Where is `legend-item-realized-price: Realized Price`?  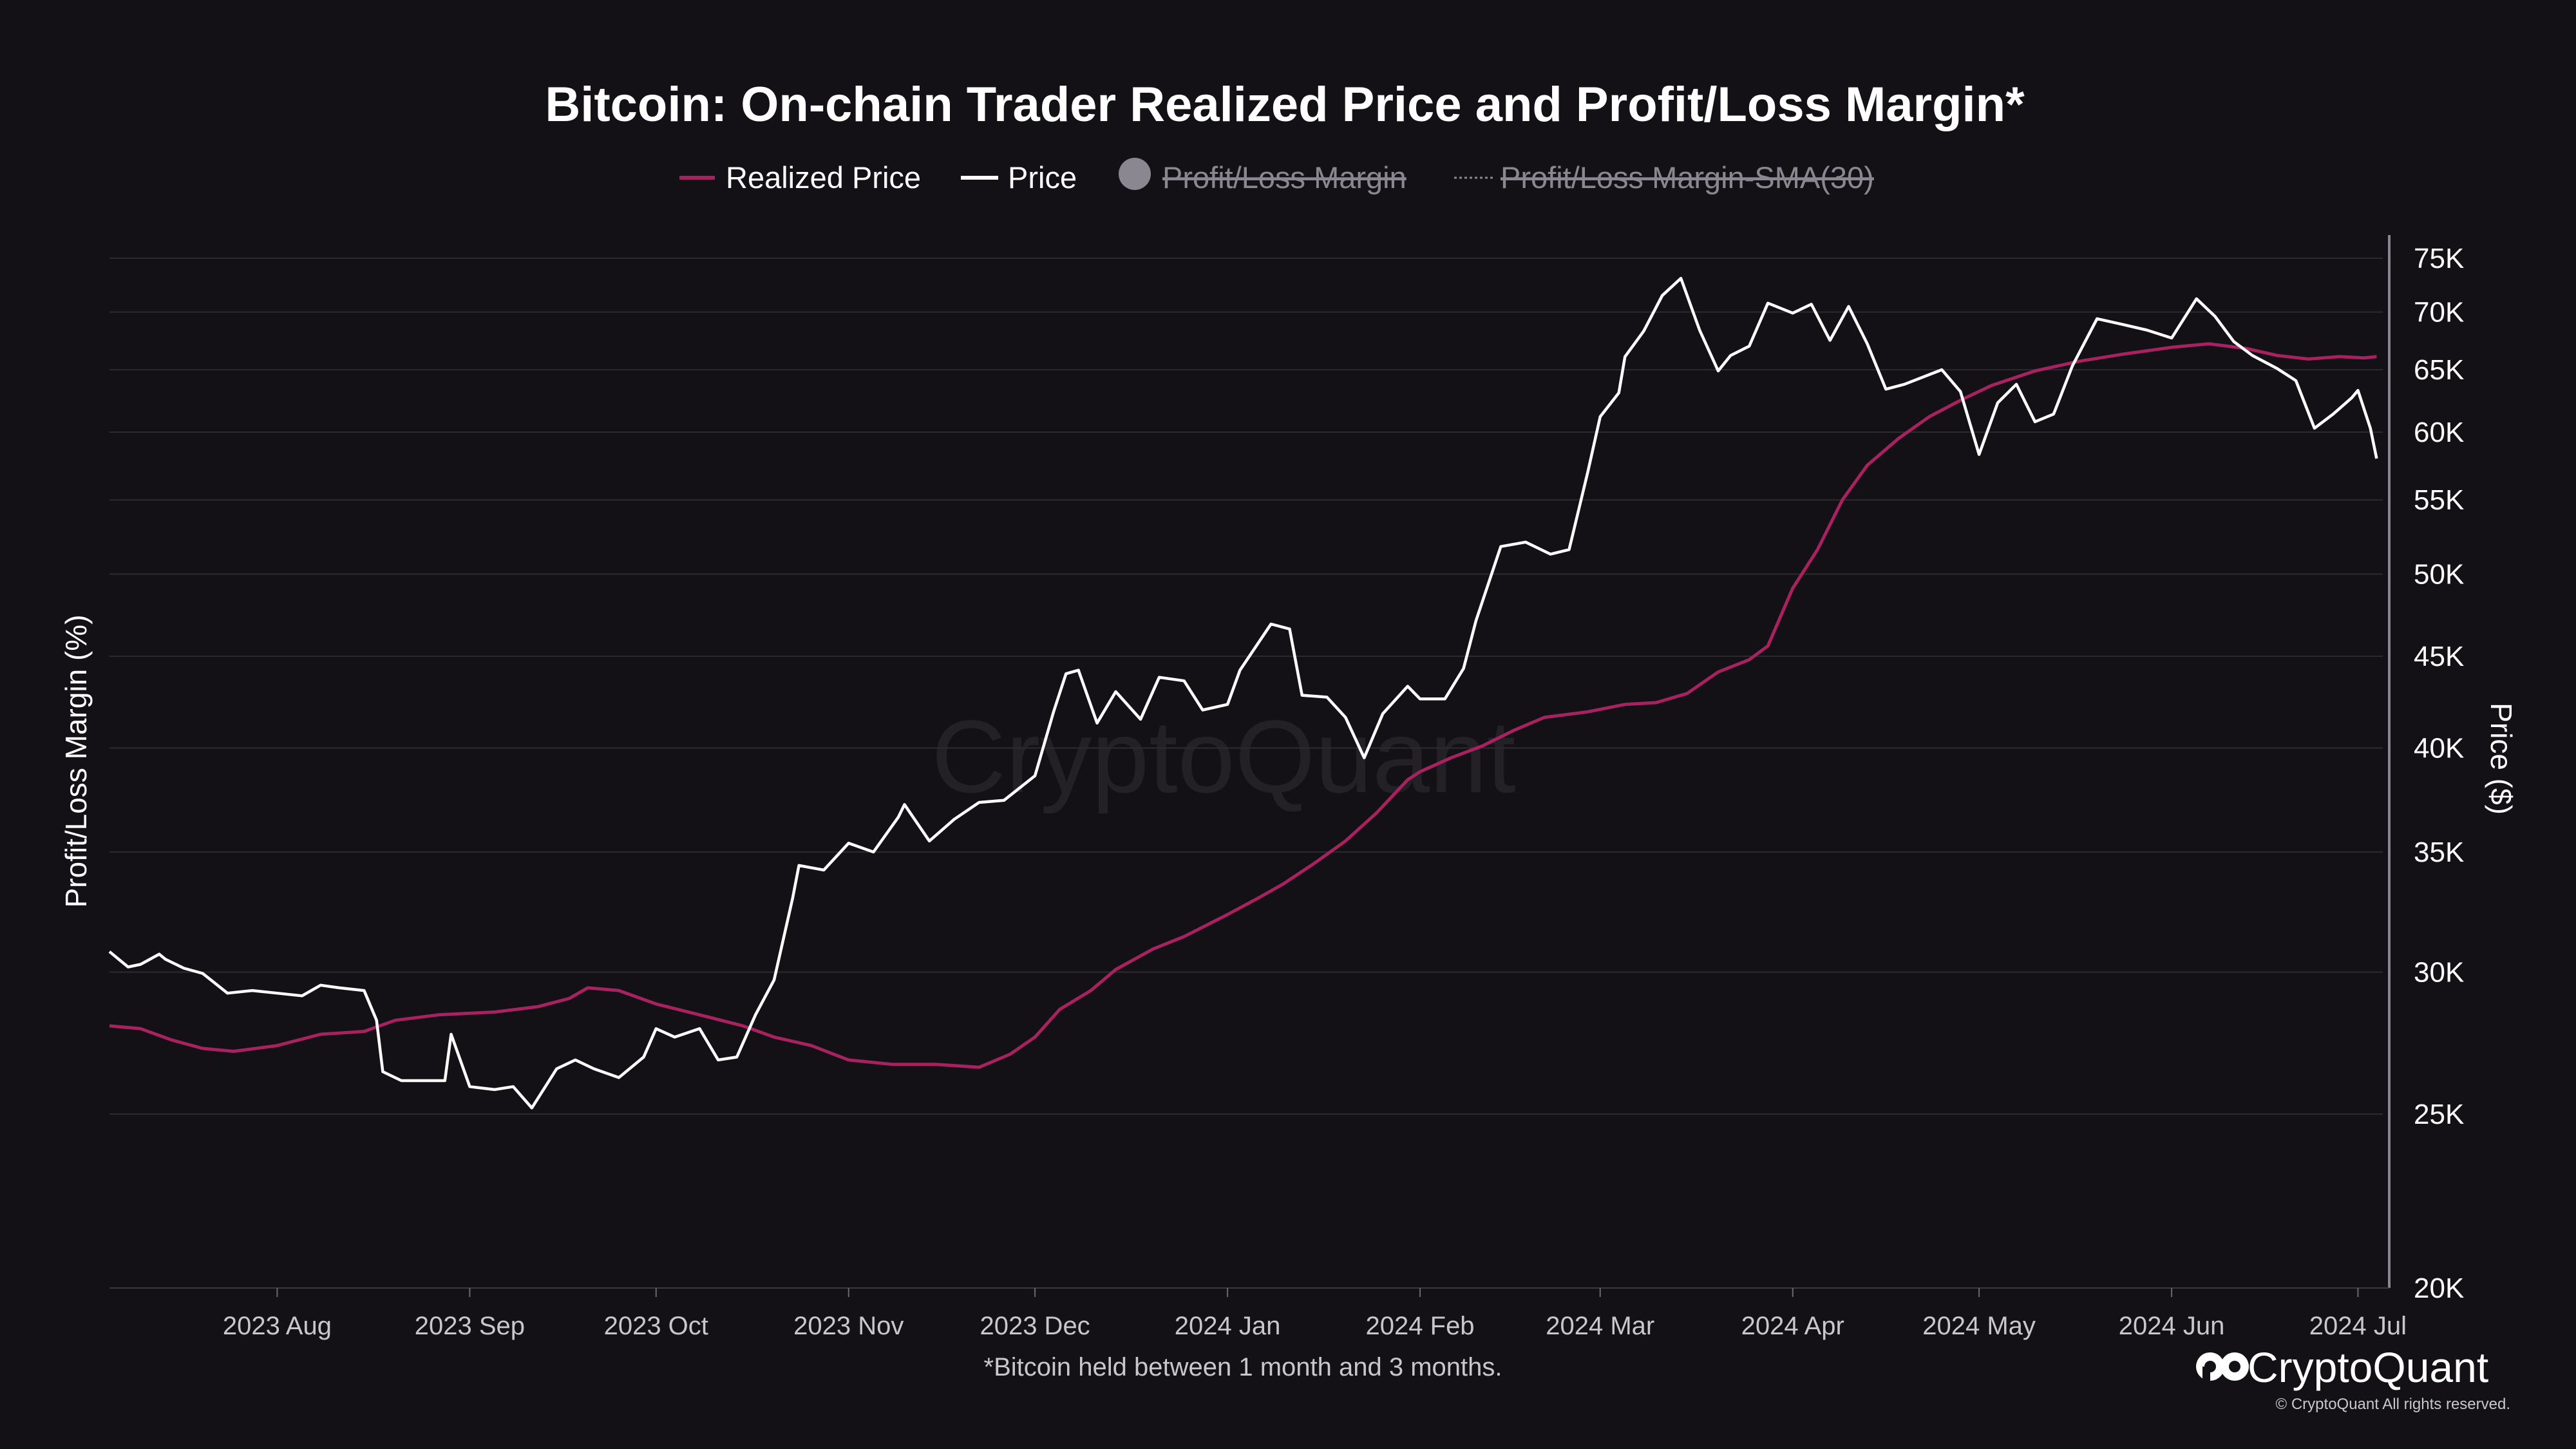 legend-item-realized-price: Realized Price is located at coordinates (800, 177).